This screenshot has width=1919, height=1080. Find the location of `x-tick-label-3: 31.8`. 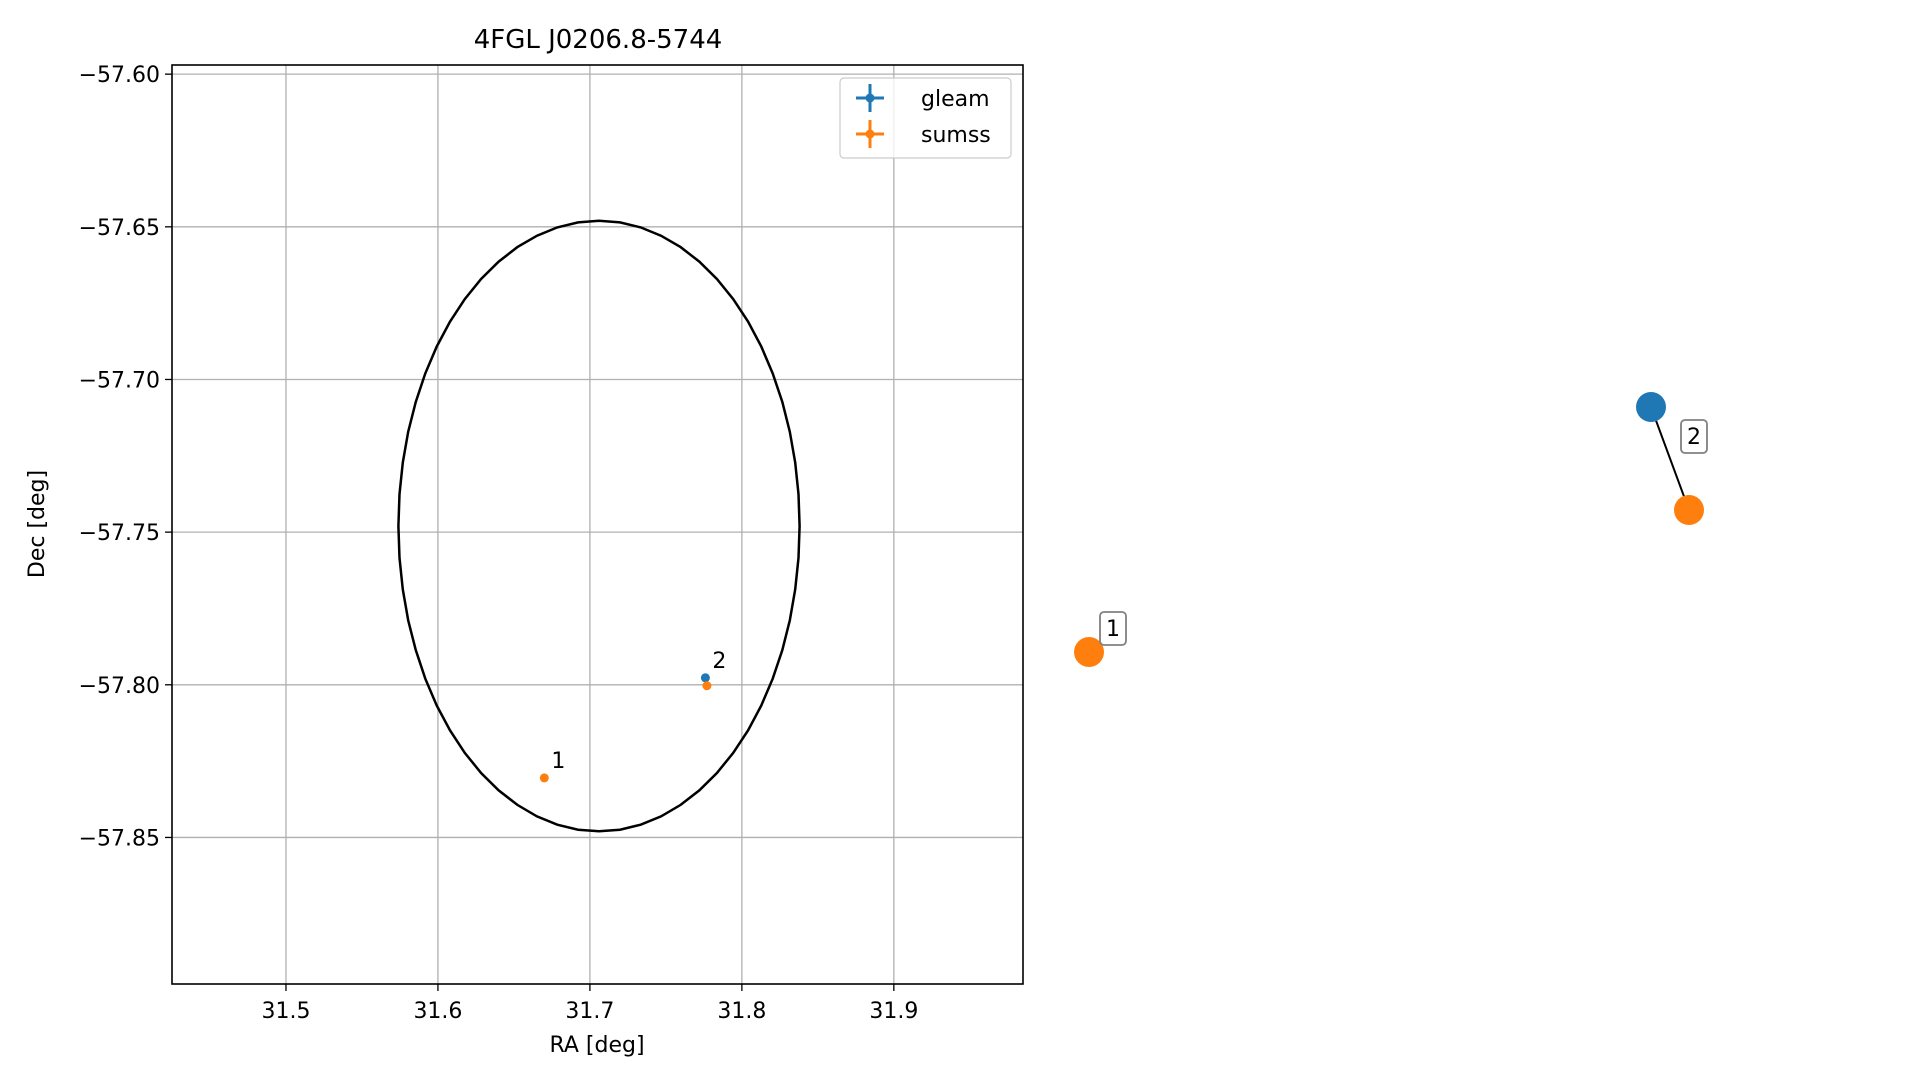

x-tick-label-3: 31.8 is located at coordinates (741, 1011).